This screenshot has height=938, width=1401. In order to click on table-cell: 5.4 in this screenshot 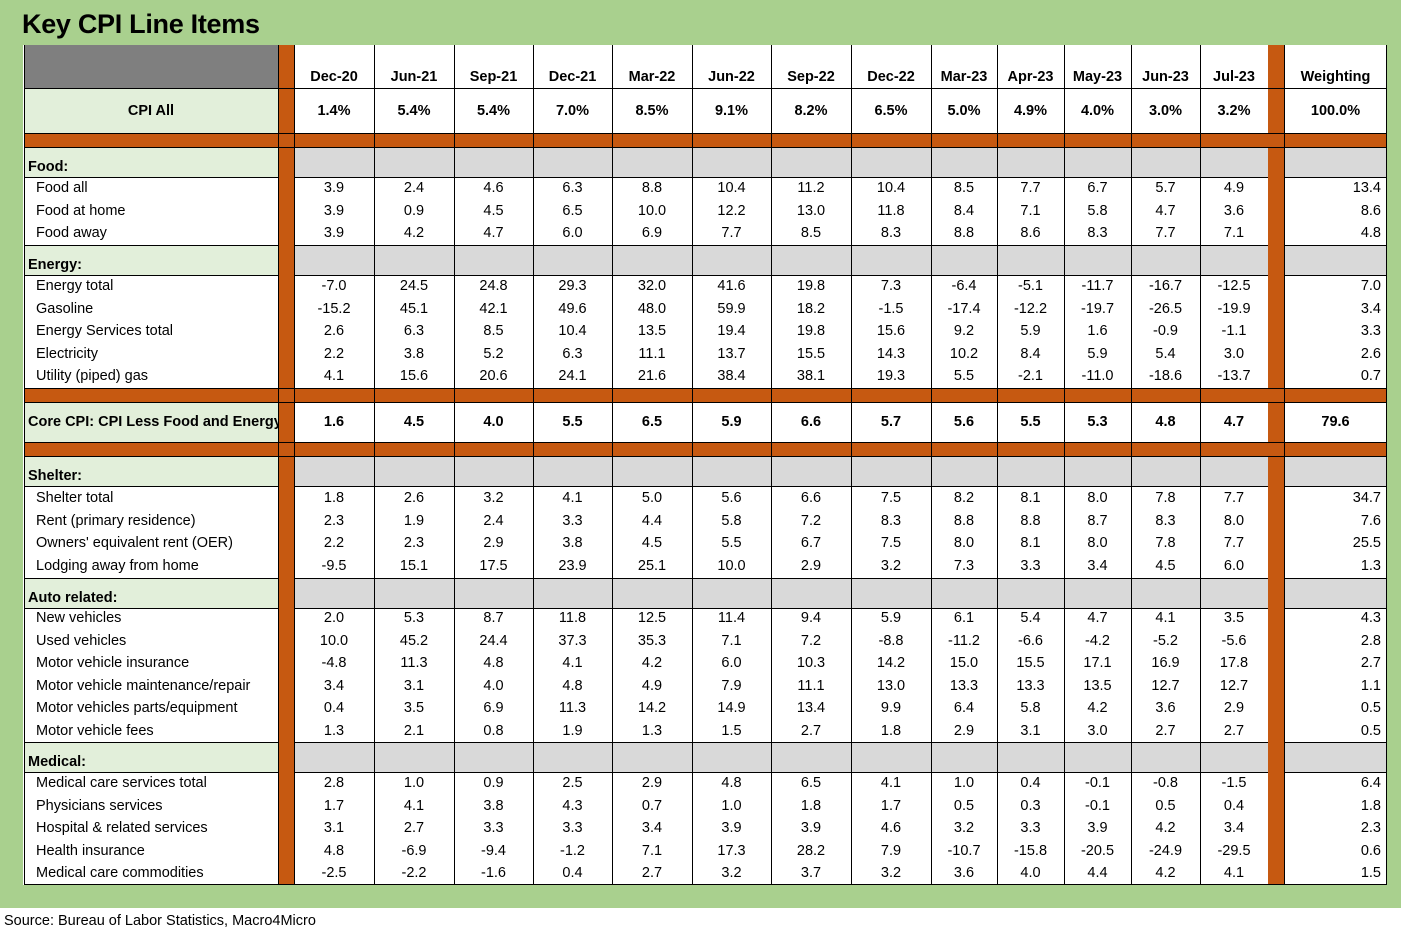, I will do `click(1165, 353)`.